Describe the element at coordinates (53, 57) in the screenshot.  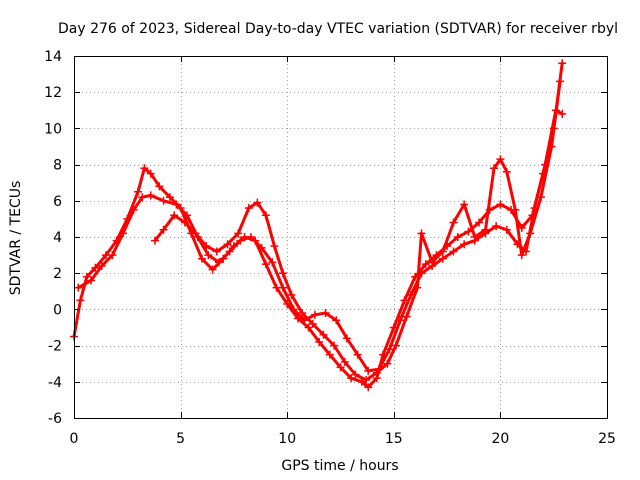
I see `y-tick-label: 14` at that location.